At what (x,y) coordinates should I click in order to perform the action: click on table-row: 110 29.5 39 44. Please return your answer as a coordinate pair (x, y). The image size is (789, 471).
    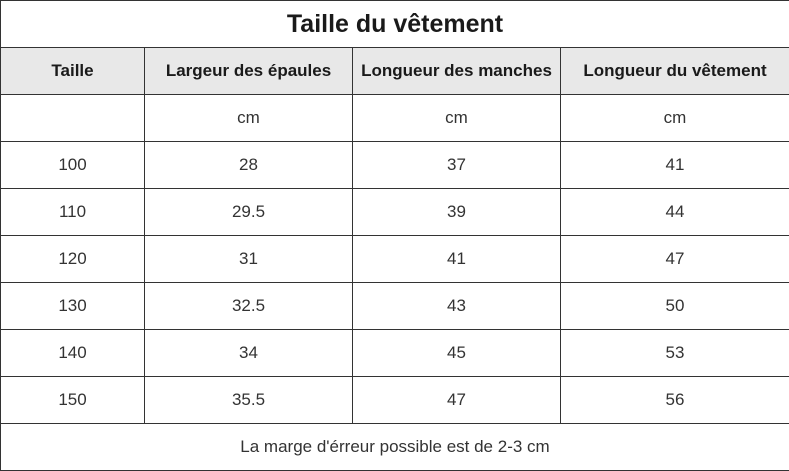
    Looking at the image, I should click on (395, 212).